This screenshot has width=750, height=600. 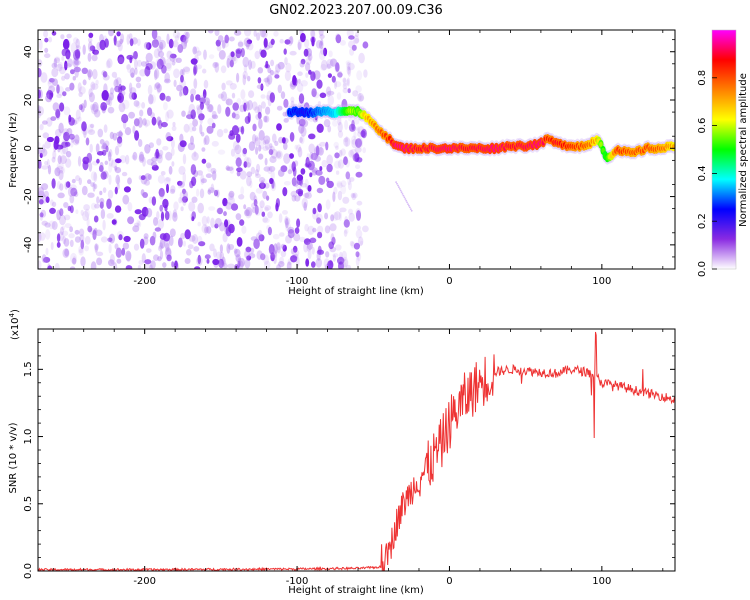 I want to click on chirp-point, so click(x=399, y=187).